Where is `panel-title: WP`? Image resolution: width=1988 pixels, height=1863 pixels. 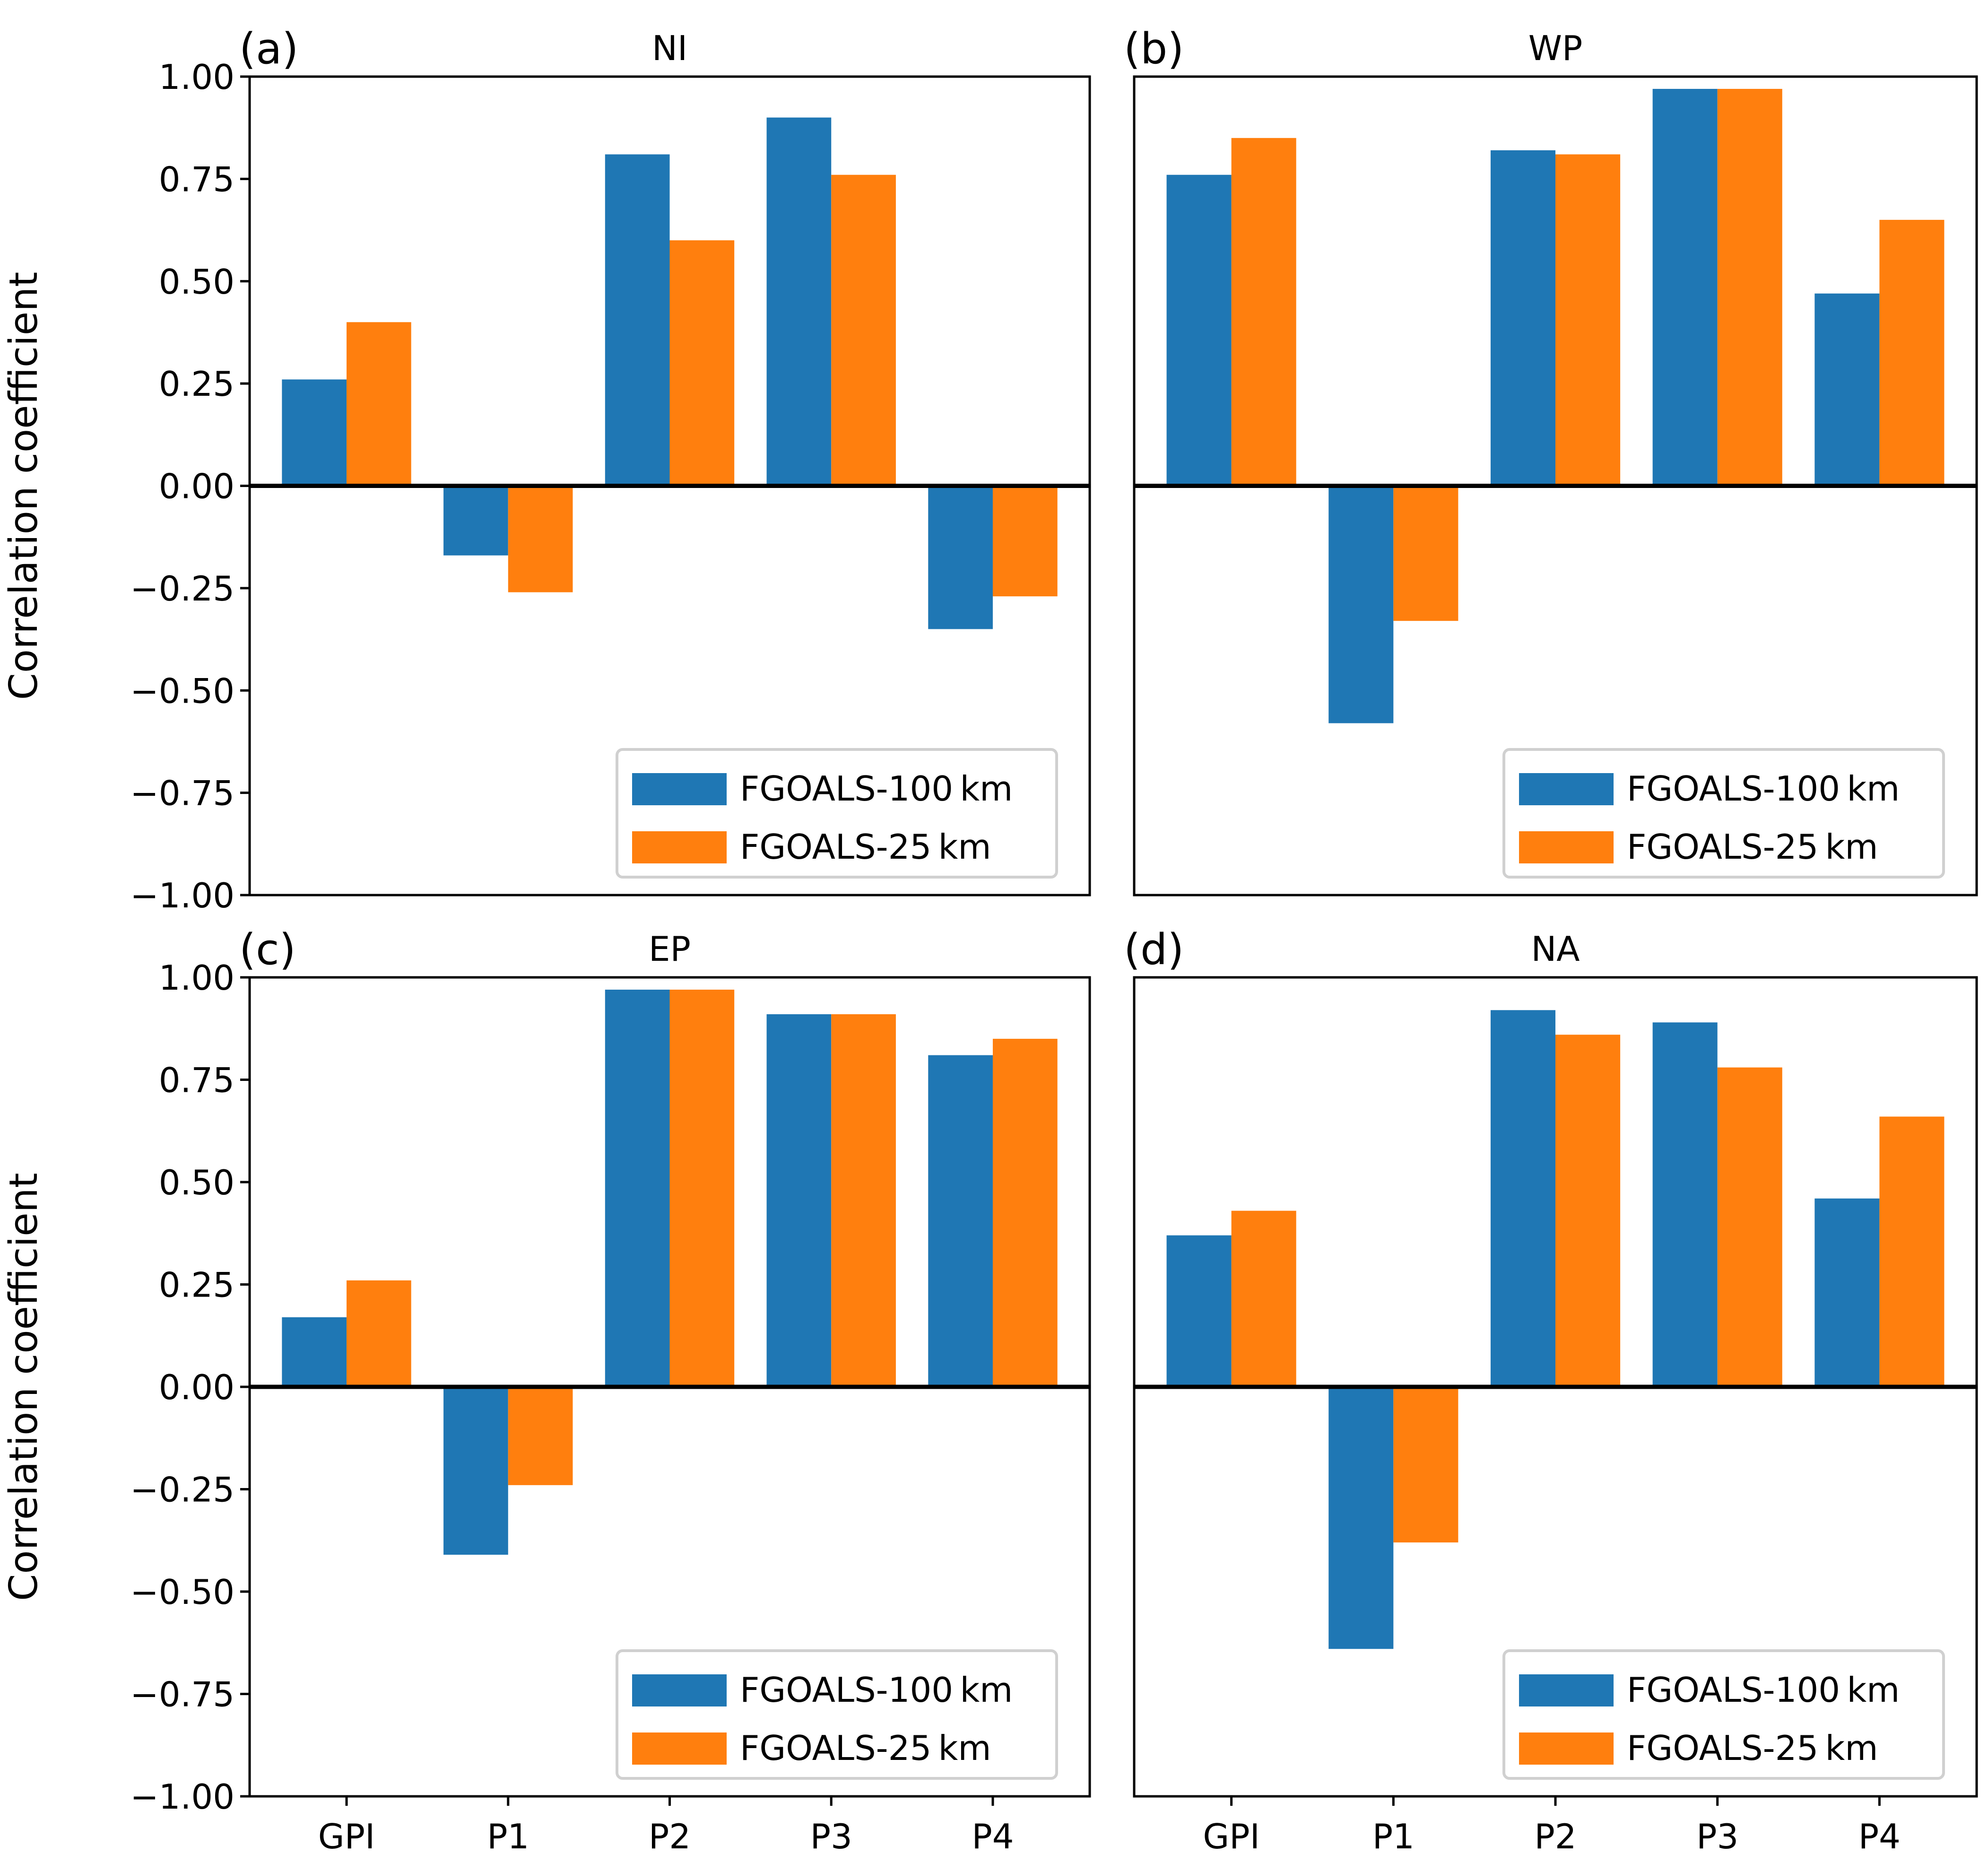 panel-title: WP is located at coordinates (1555, 48).